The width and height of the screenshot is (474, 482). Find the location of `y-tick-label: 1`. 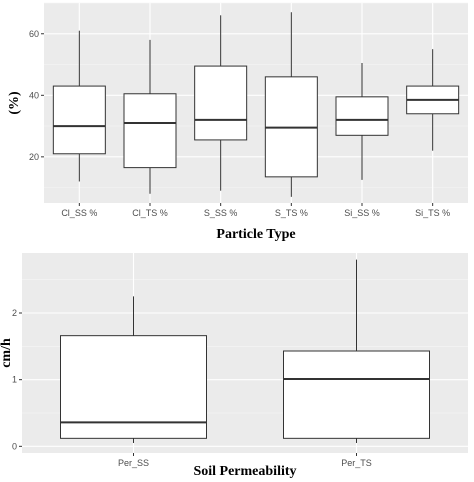

y-tick-label: 1 is located at coordinates (14, 380).